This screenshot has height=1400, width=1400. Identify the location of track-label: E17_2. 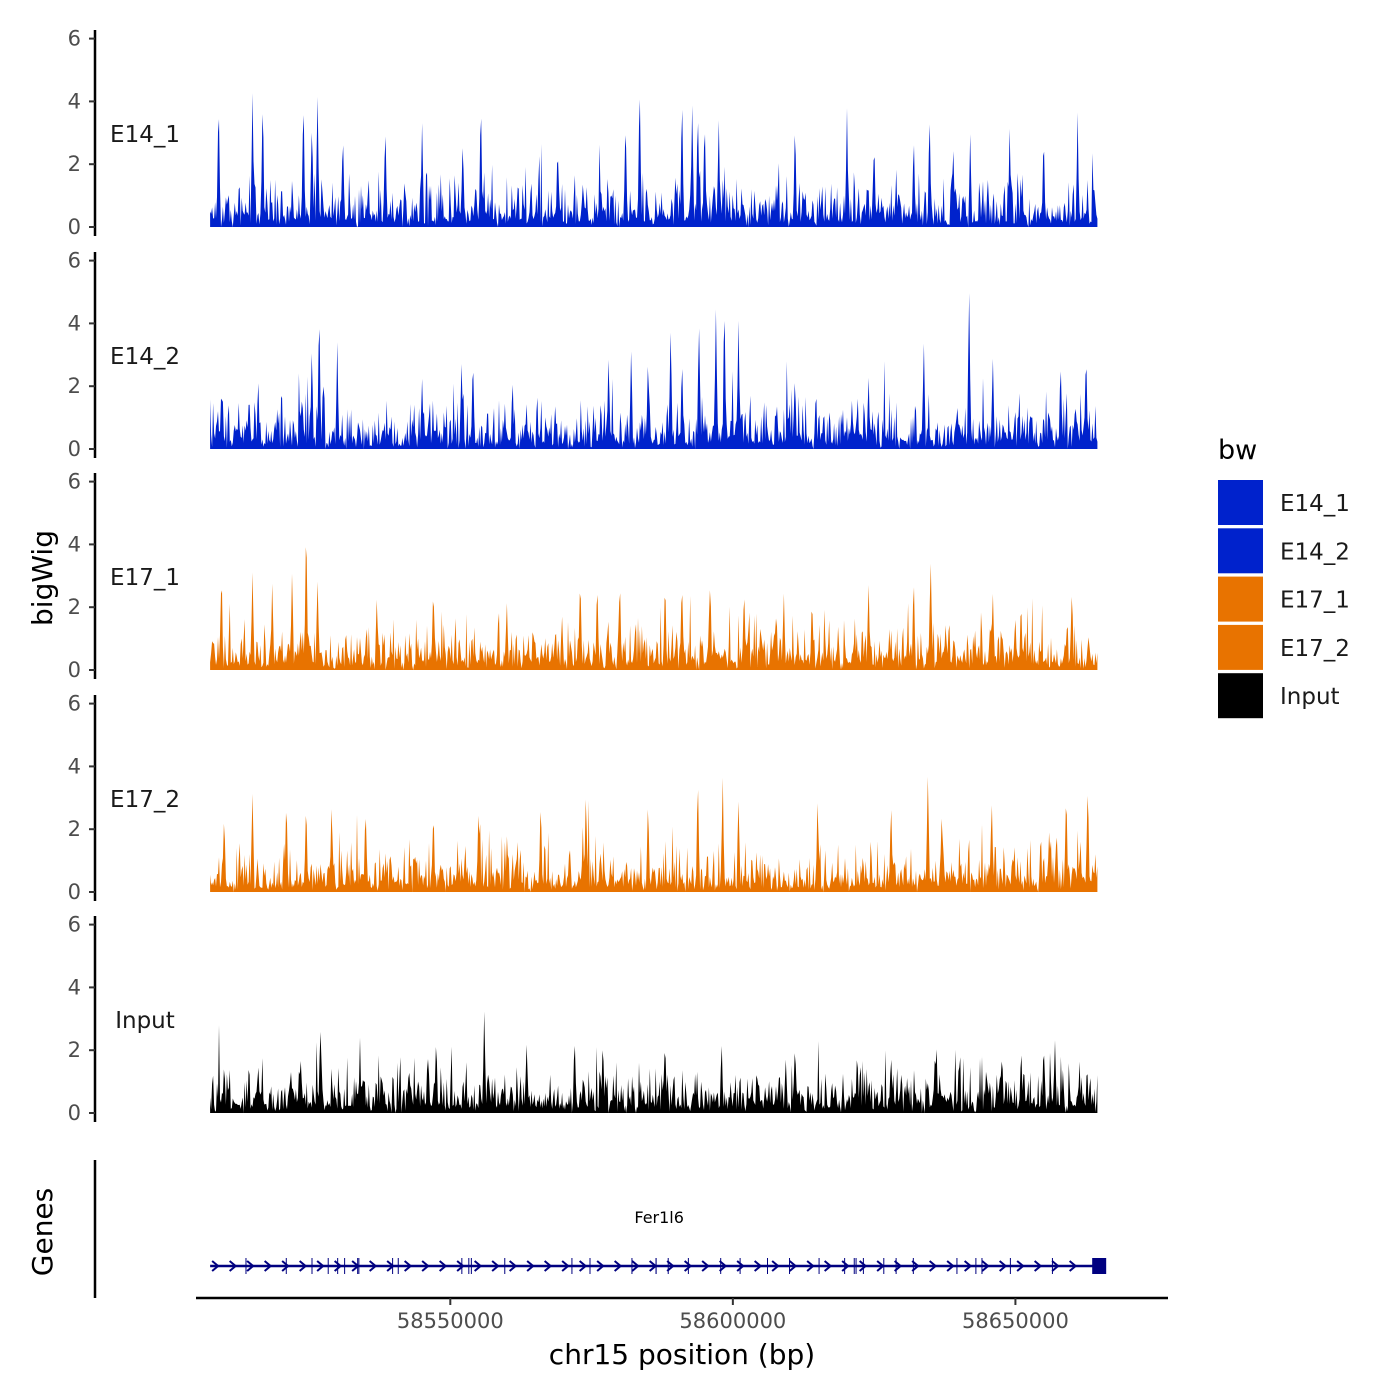
(145, 800).